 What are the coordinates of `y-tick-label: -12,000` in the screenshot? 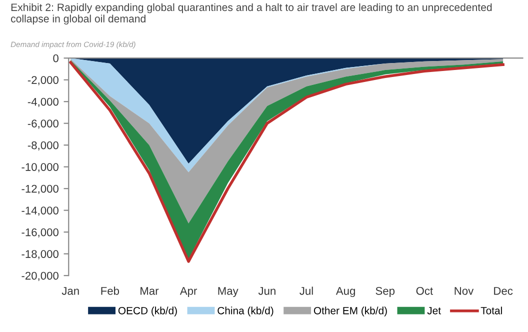 It's located at (40, 189).